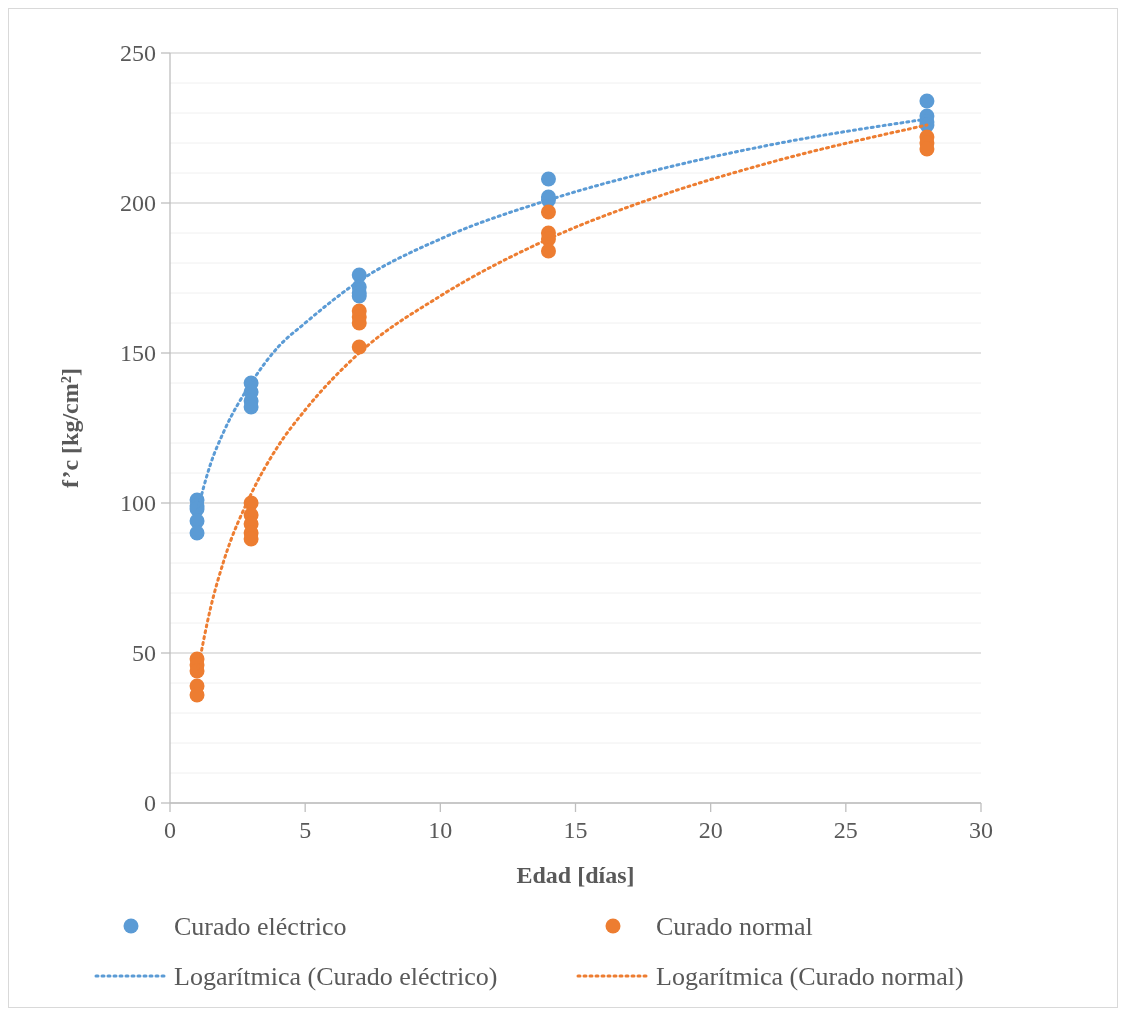  I want to click on y-tick-label: 200, so click(138, 203).